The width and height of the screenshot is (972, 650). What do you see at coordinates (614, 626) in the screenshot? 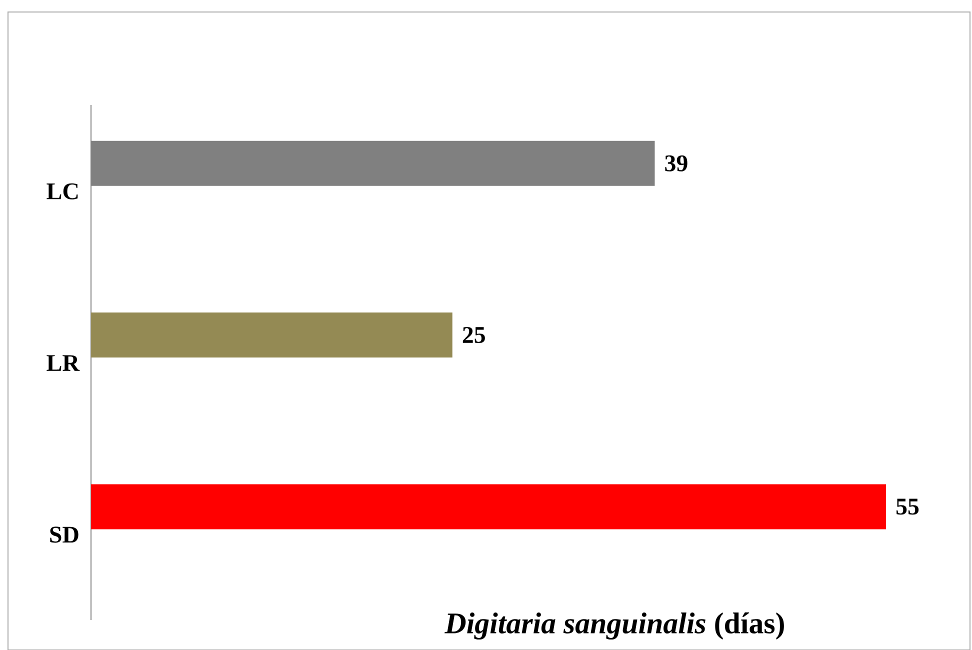
I see `x-axis-title: Digitaria sanguinalis (días)` at bounding box center [614, 626].